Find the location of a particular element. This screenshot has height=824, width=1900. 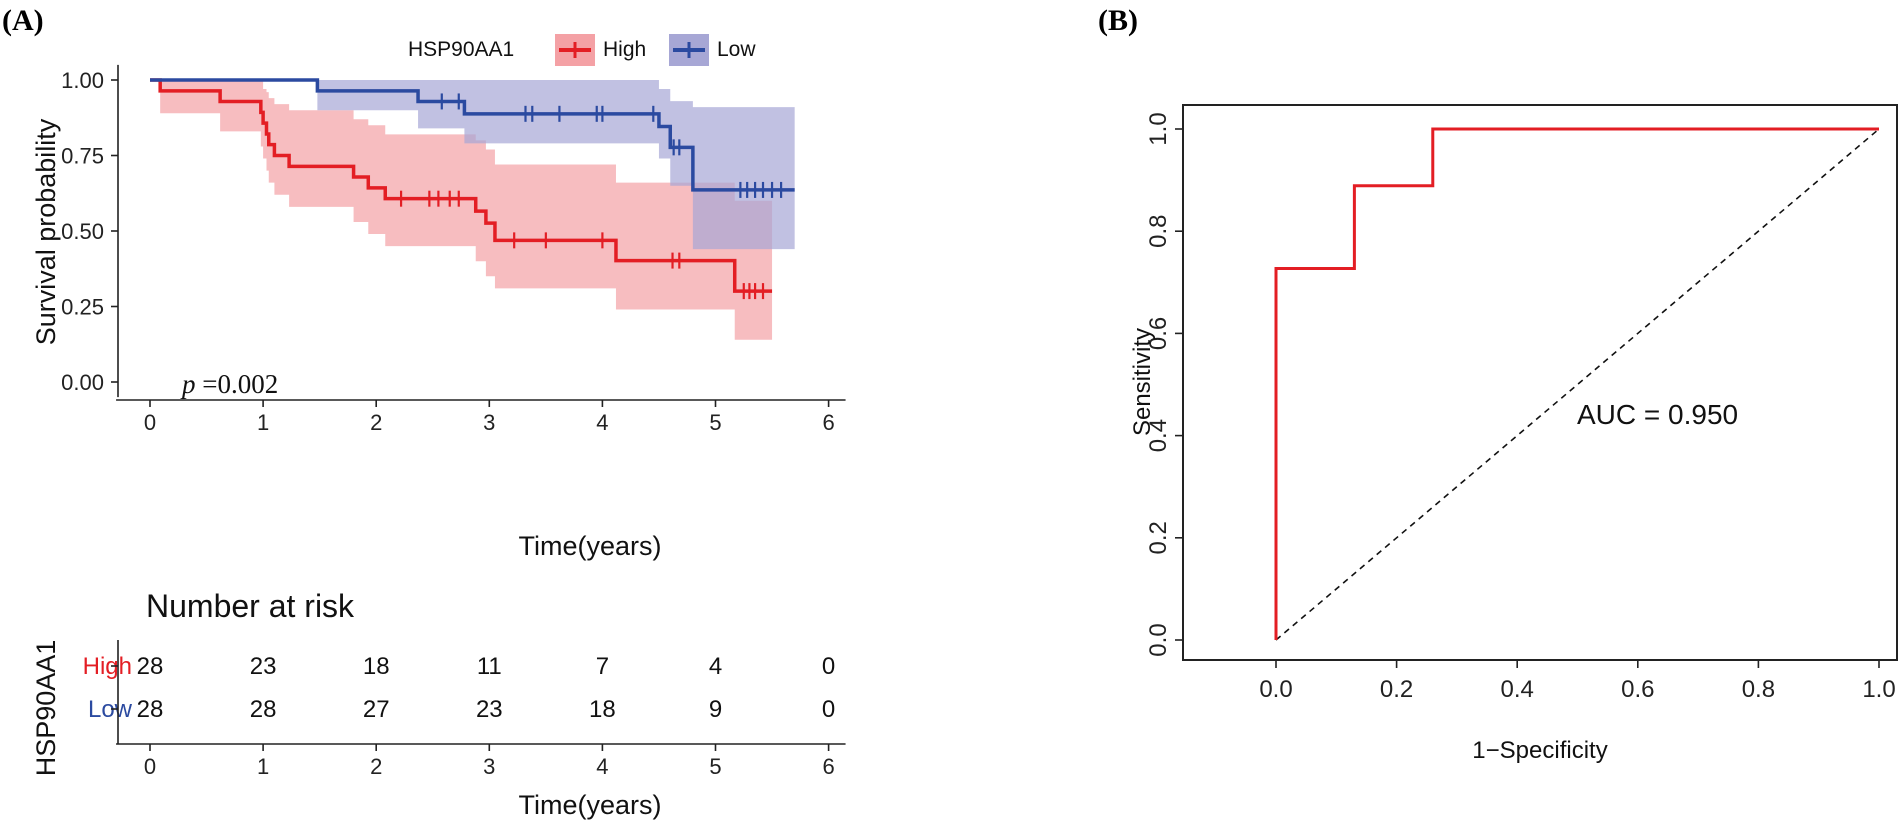

km-ci-band-low is located at coordinates (472, 165).